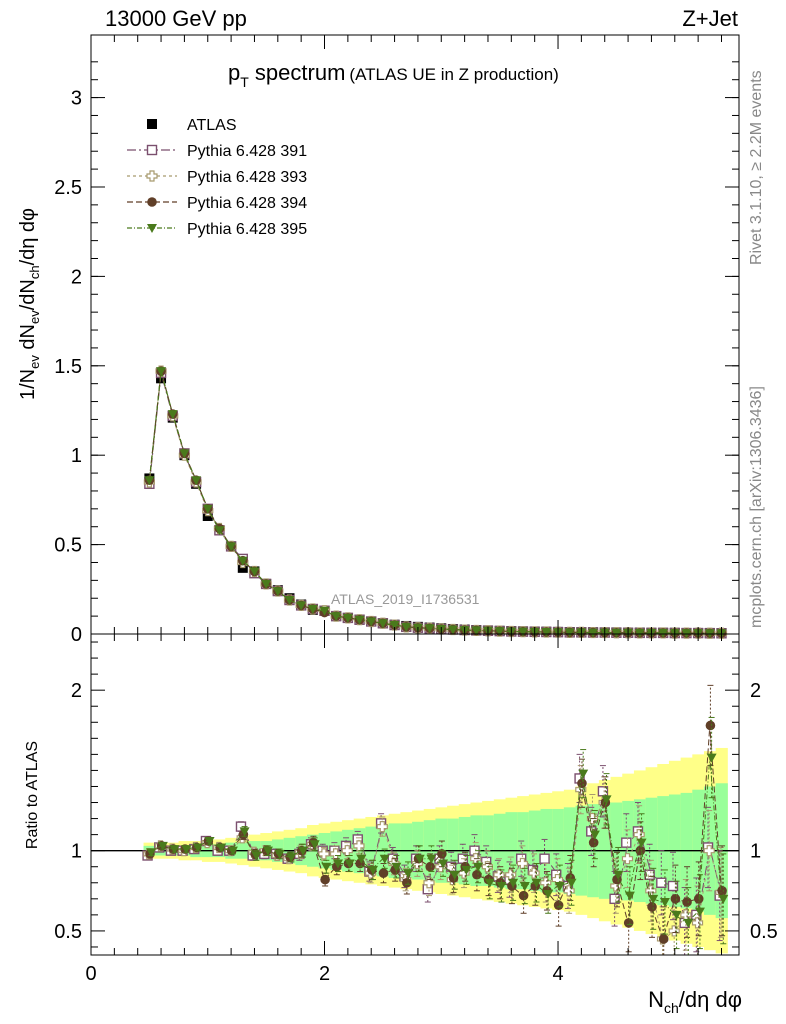 The image size is (786, 1024). What do you see at coordinates (217, 229) in the screenshot?
I see `legend-entry-4: Pythia 6.428 395` at bounding box center [217, 229].